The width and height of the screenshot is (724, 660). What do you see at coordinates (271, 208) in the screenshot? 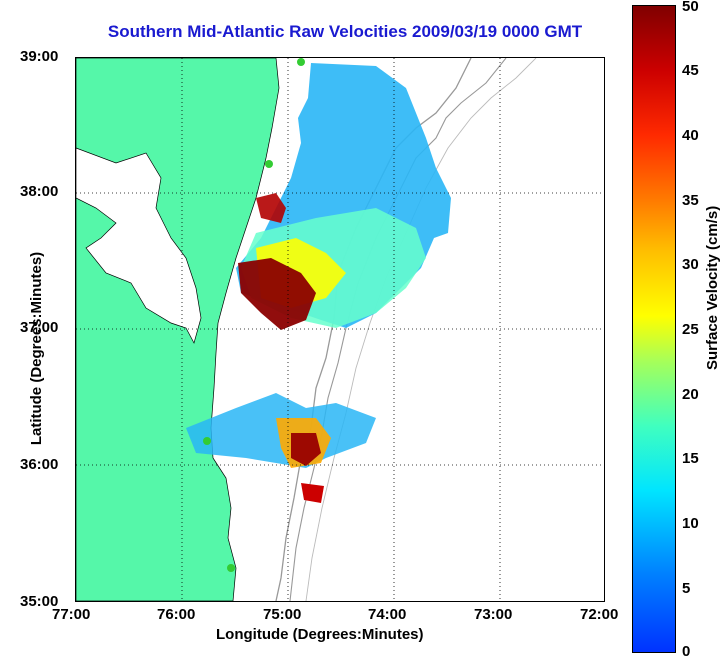
I see `velocity-field-high-north` at bounding box center [271, 208].